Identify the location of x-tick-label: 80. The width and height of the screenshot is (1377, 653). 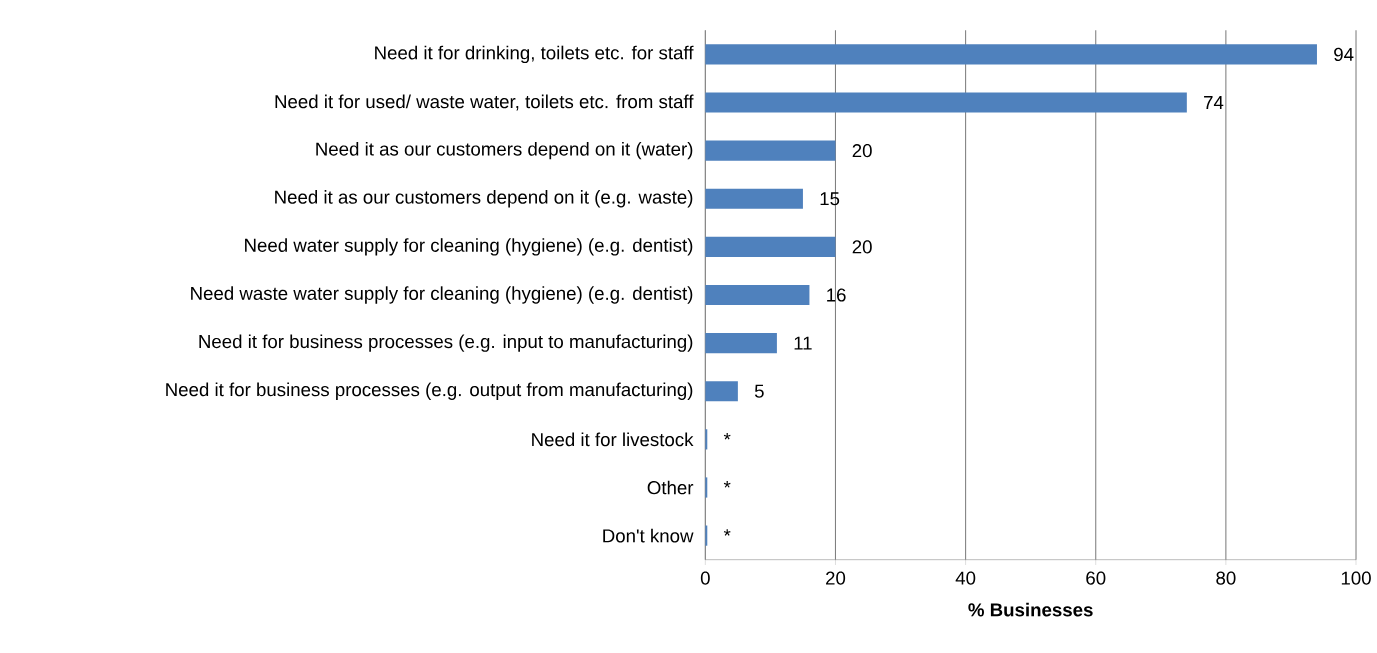
(1226, 578).